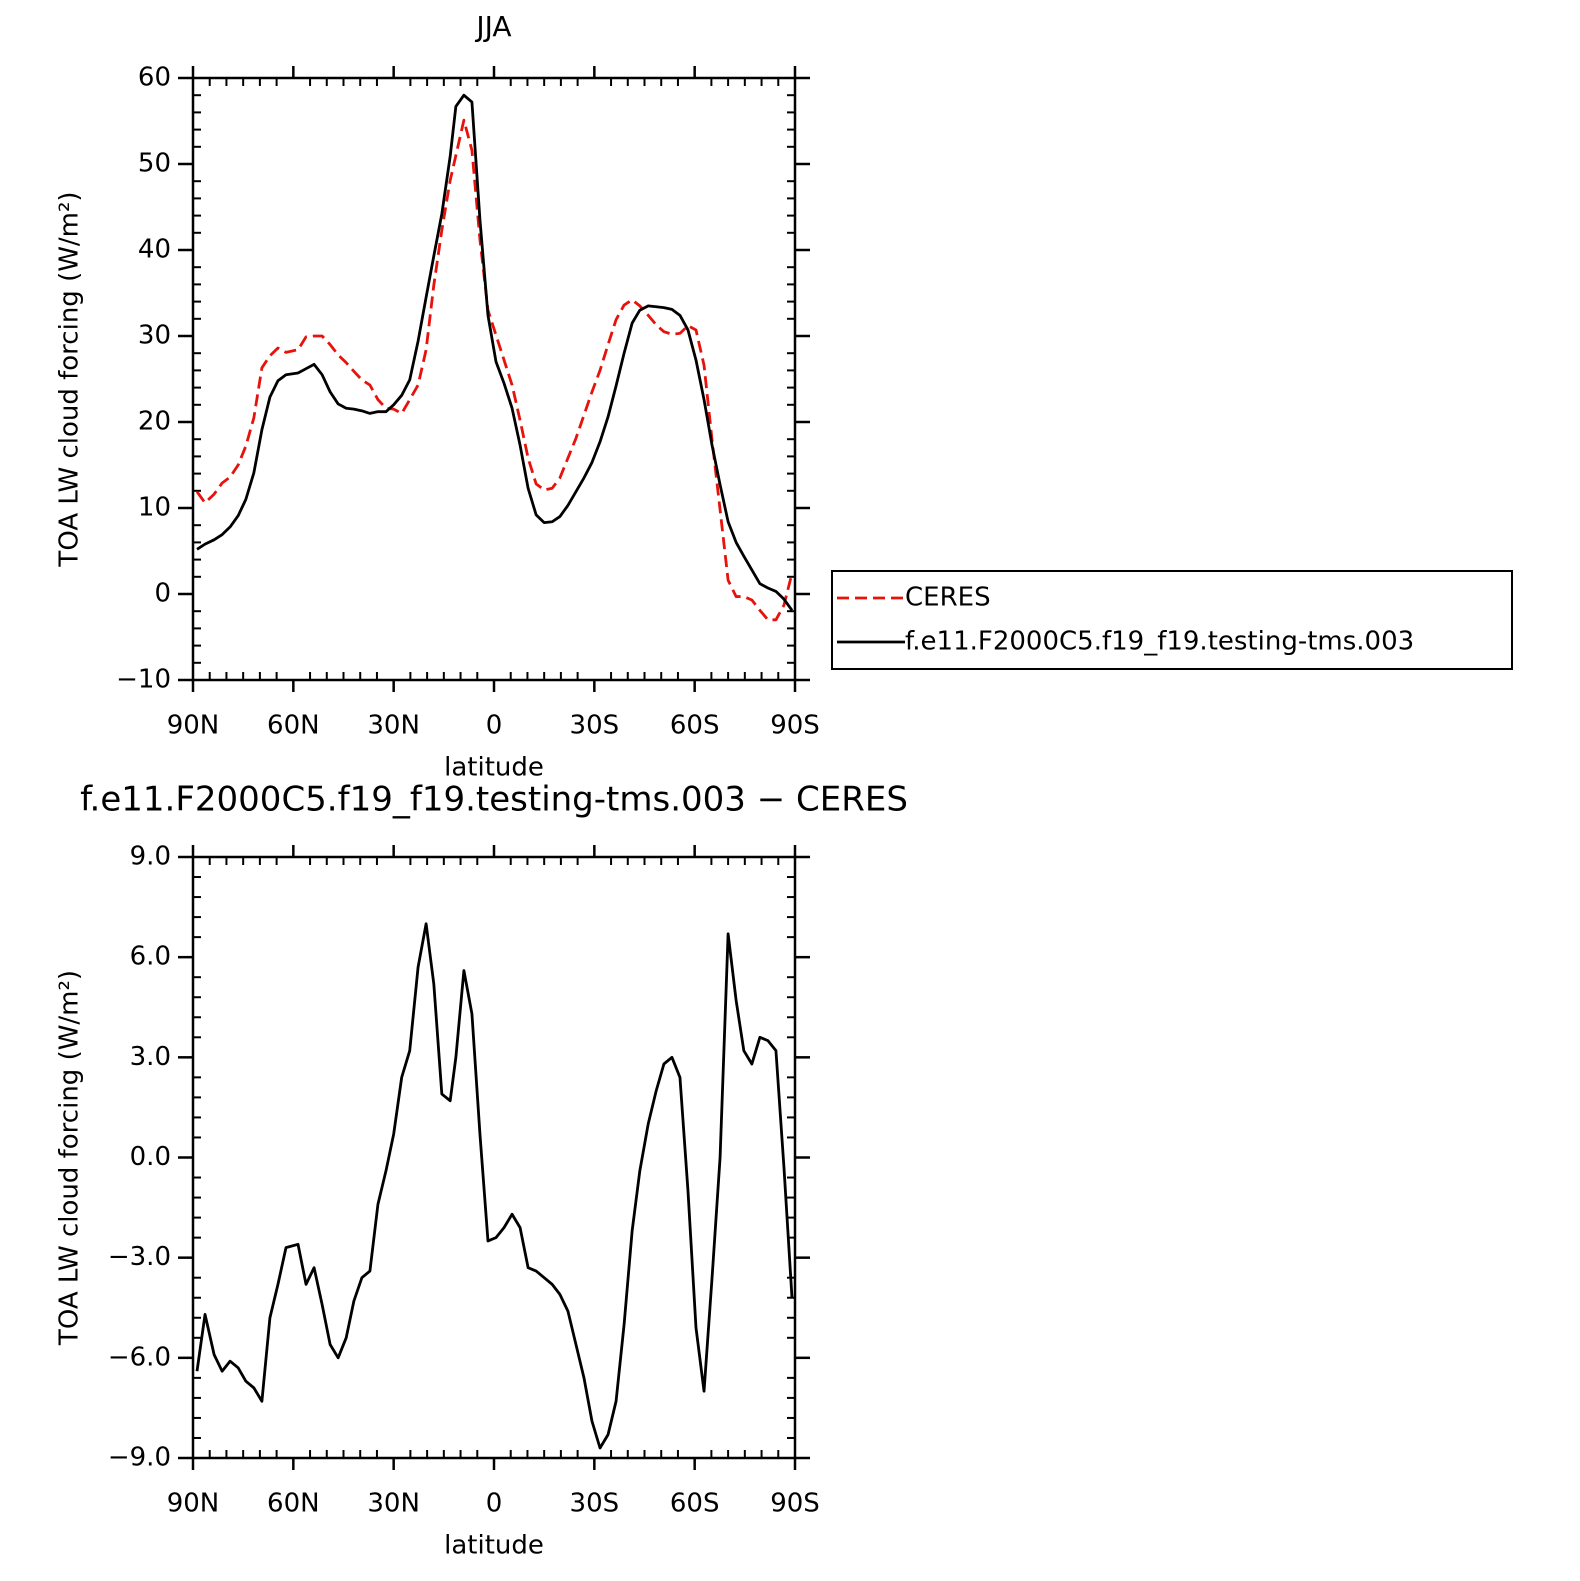 The height and width of the screenshot is (1581, 1580). What do you see at coordinates (154, 164) in the screenshot?
I see `y-tick-label: 50` at bounding box center [154, 164].